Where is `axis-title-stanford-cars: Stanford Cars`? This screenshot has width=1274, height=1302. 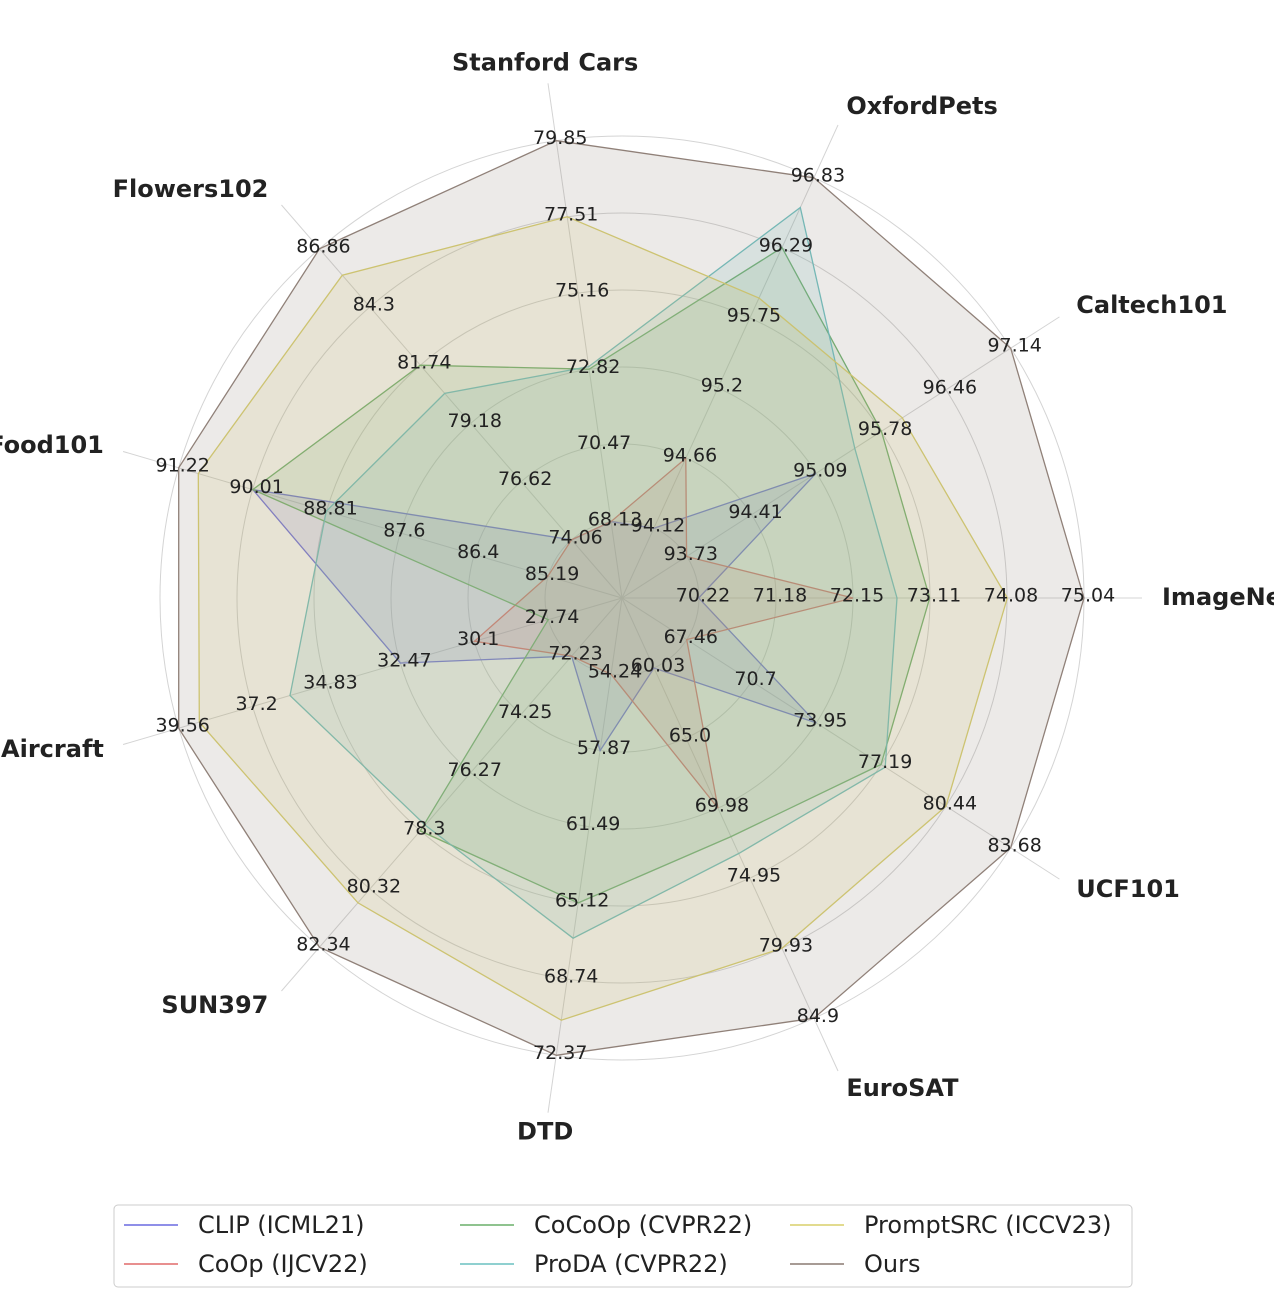 axis-title-stanford-cars: Stanford Cars is located at coordinates (545, 62).